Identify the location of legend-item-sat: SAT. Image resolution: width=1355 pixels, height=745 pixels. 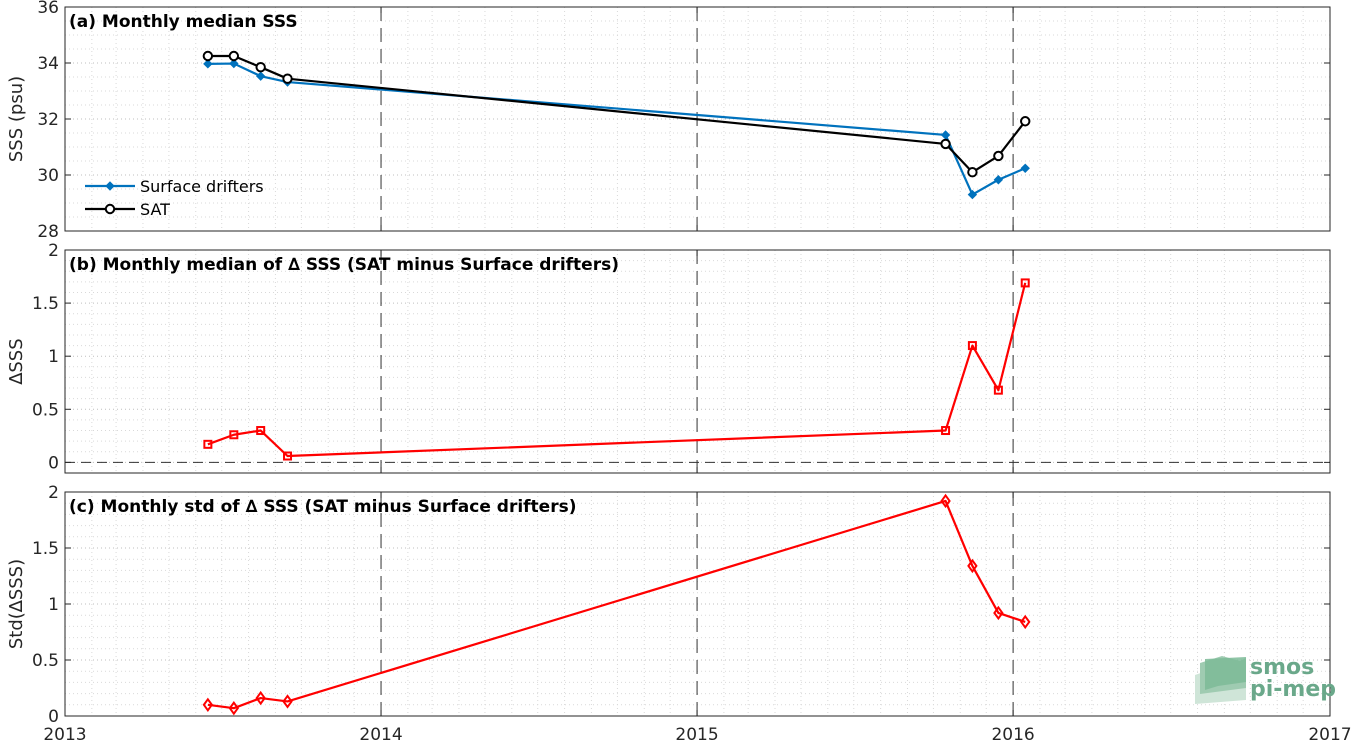
(127, 209).